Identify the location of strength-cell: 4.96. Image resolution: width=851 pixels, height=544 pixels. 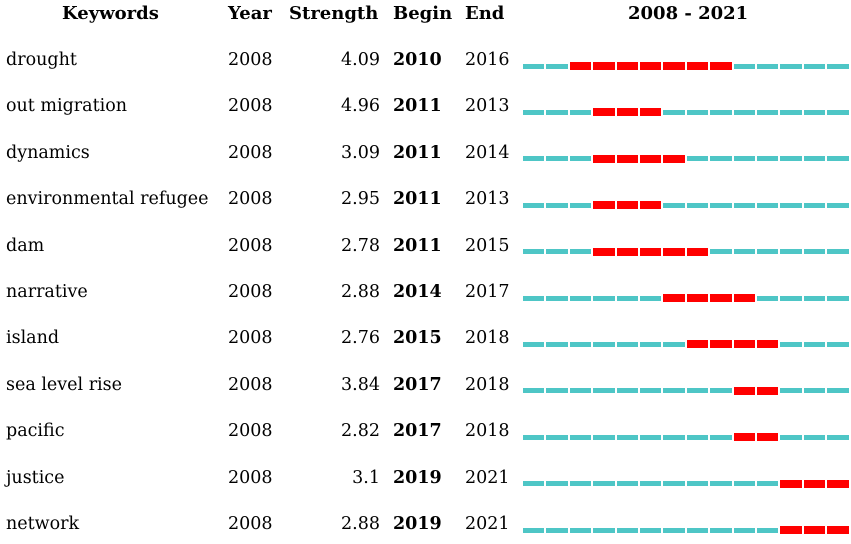
(360, 106).